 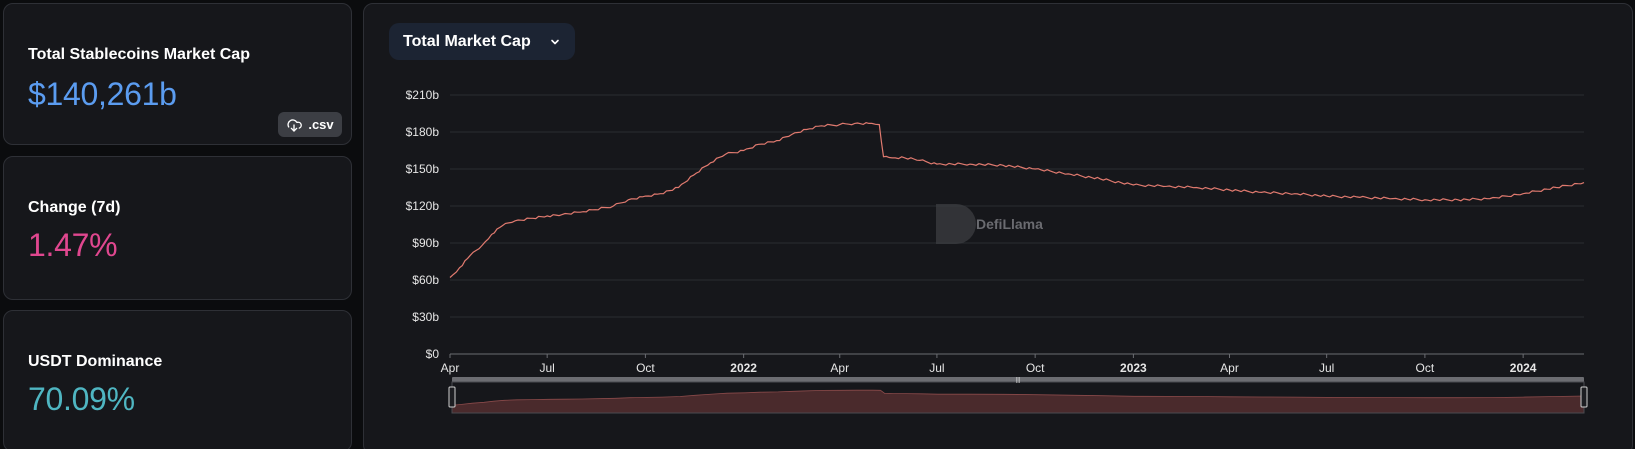 What do you see at coordinates (177, 379) in the screenshot?
I see `dominance-card: USDT Dominance 70.09%` at bounding box center [177, 379].